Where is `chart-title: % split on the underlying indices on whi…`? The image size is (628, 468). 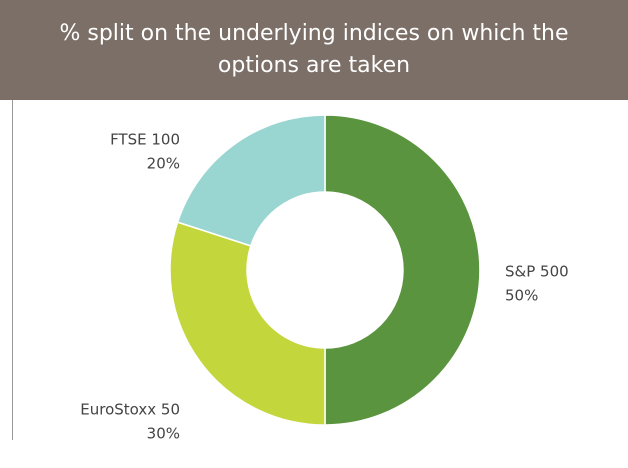
chart-title: % split on the underlying indices on whi… is located at coordinates (314, 49).